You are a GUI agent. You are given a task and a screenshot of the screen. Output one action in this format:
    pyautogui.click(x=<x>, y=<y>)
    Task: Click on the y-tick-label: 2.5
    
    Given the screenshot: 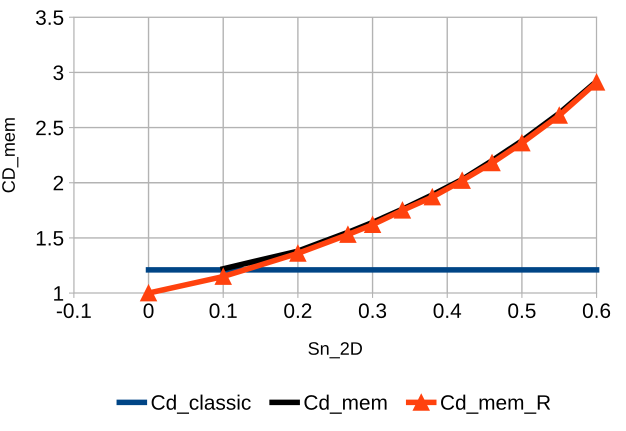 What is the action you would take?
    pyautogui.click(x=50, y=128)
    